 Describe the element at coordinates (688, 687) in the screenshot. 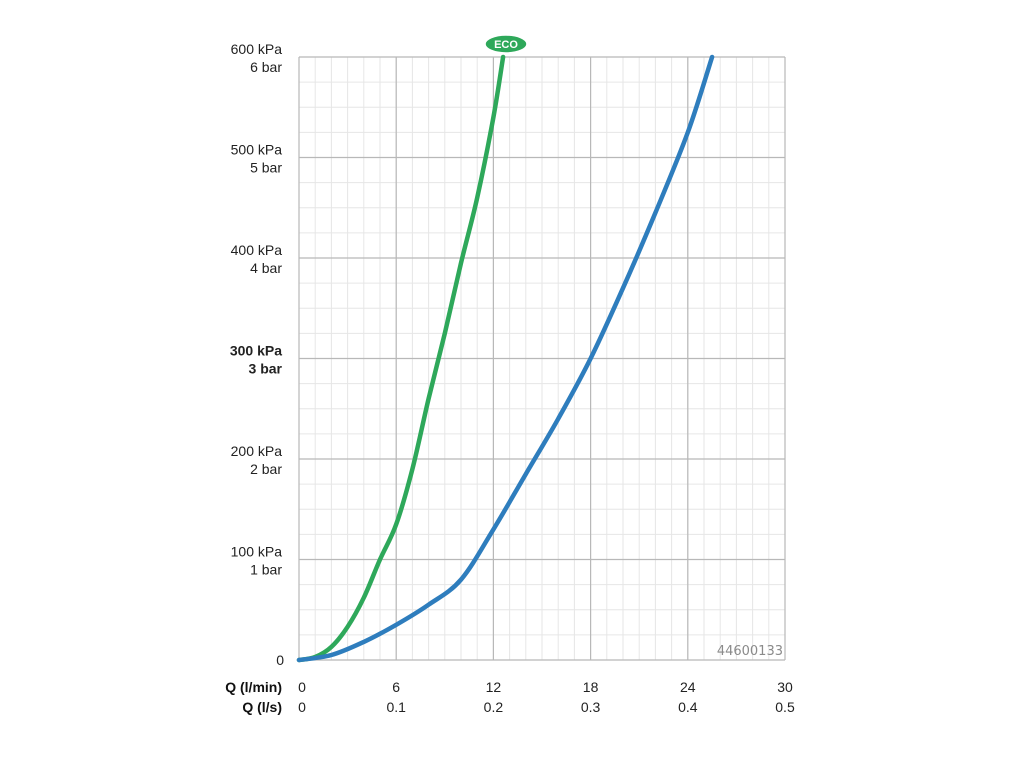

I see `x-tick-label-lmin: 24` at that location.